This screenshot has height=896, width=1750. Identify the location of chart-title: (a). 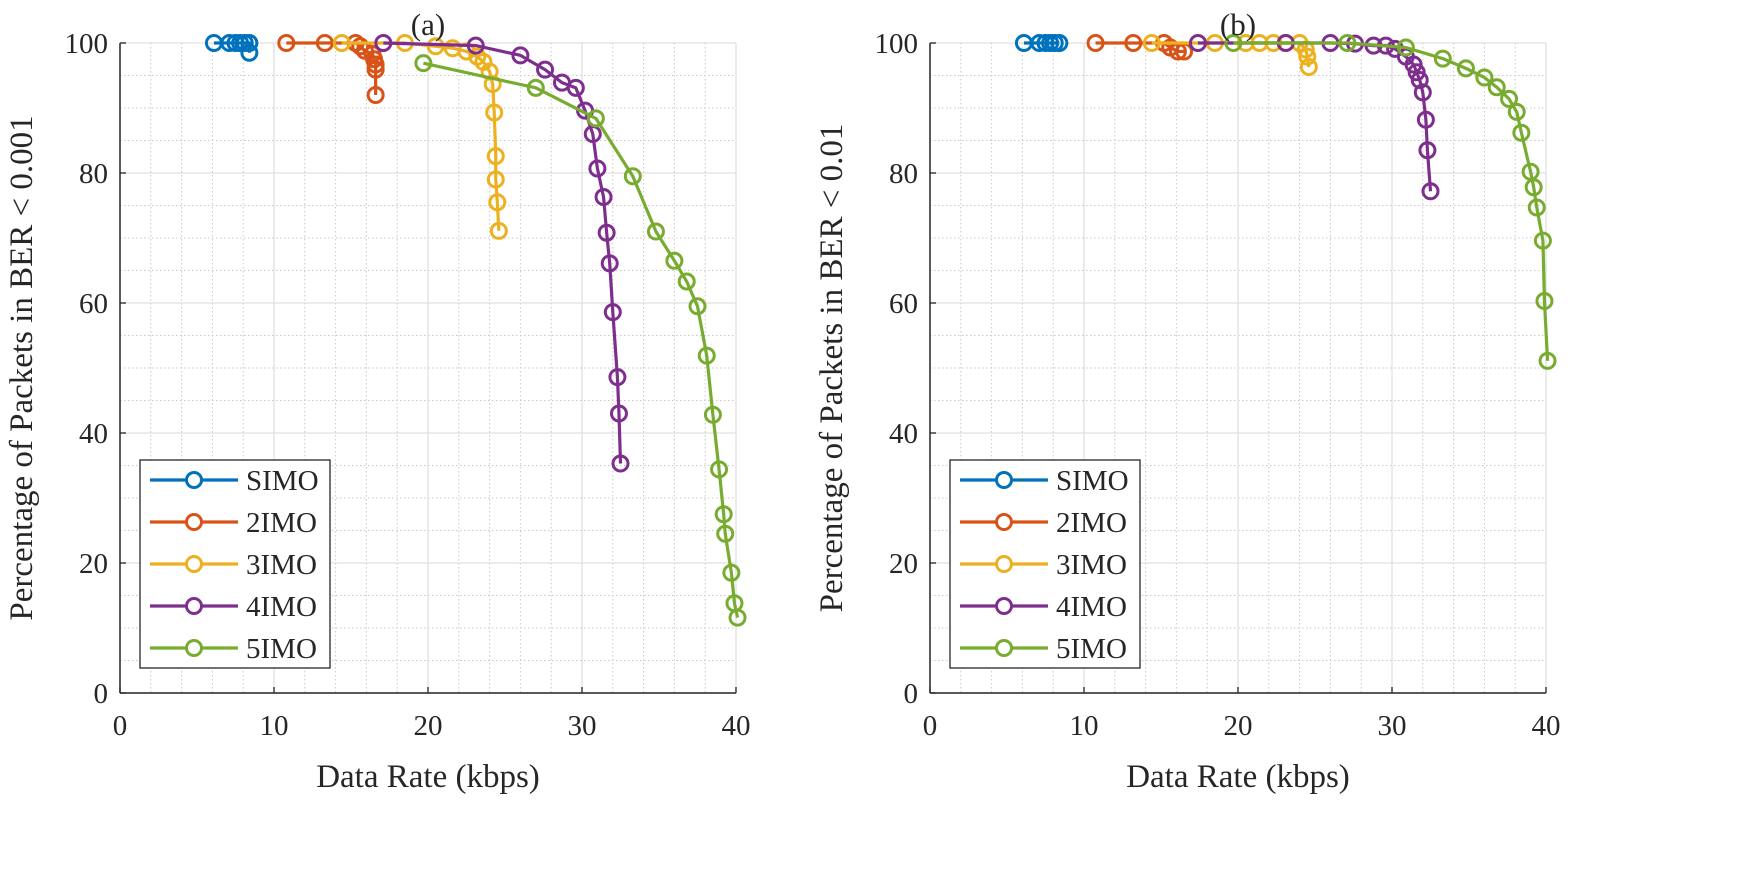
(428, 24).